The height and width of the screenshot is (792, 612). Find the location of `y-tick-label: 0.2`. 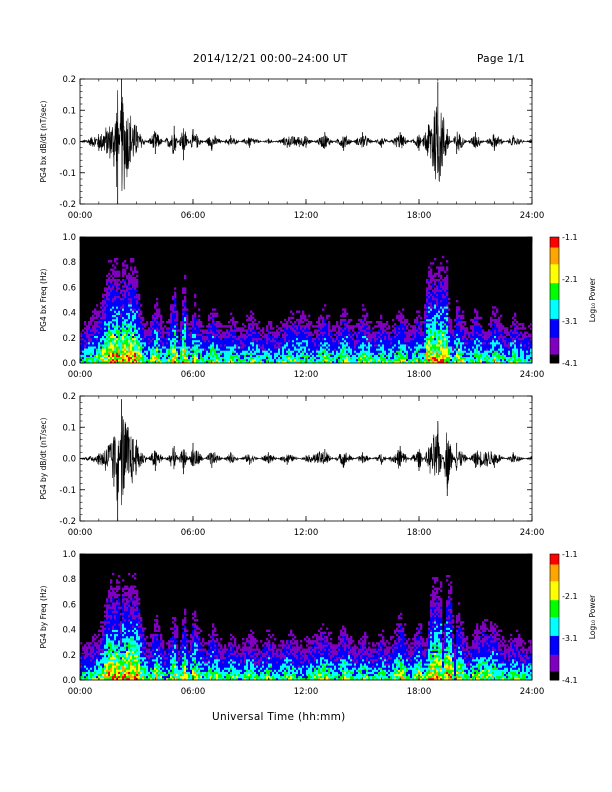

y-tick-label: 0.2 is located at coordinates (69, 80).